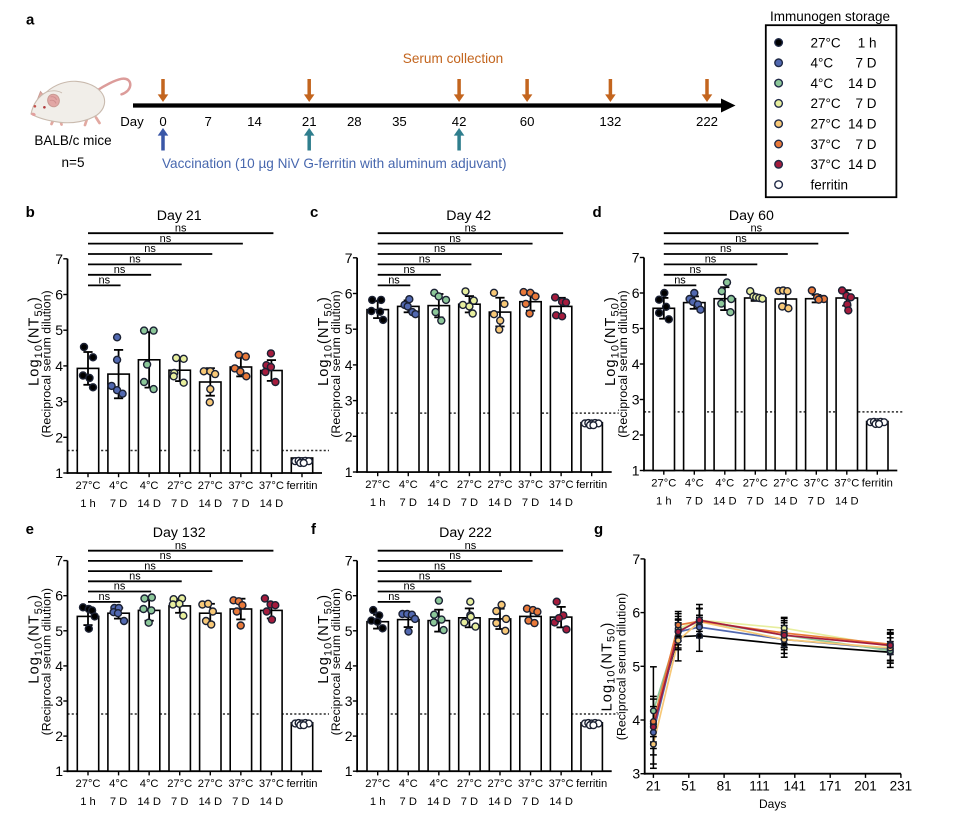 This screenshot has height=816, width=960. What do you see at coordinates (30, 529) in the screenshot?
I see `svg-text: e` at bounding box center [30, 529].